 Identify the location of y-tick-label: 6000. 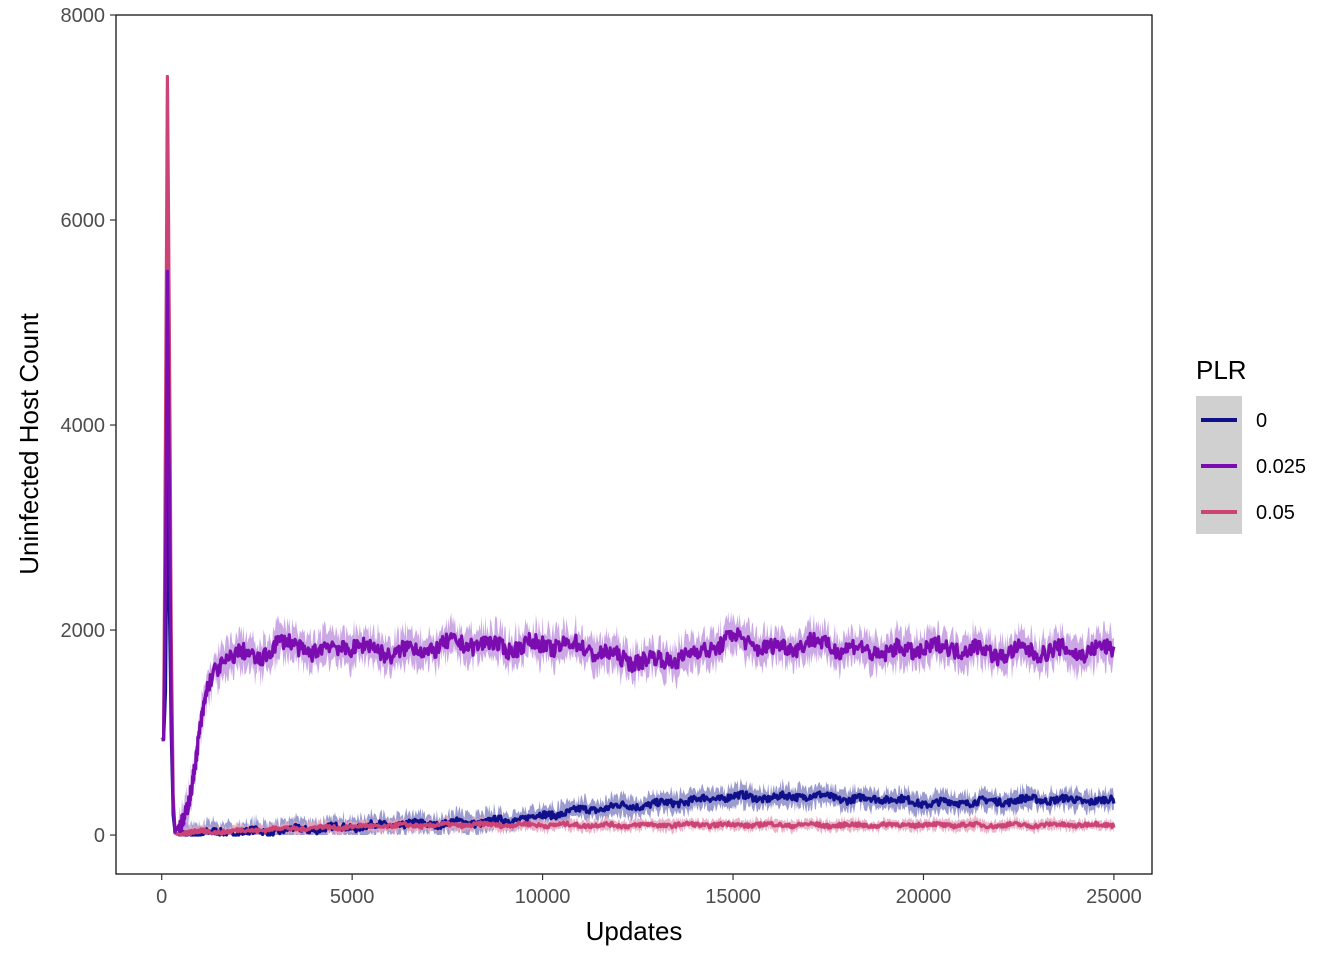
(83, 221).